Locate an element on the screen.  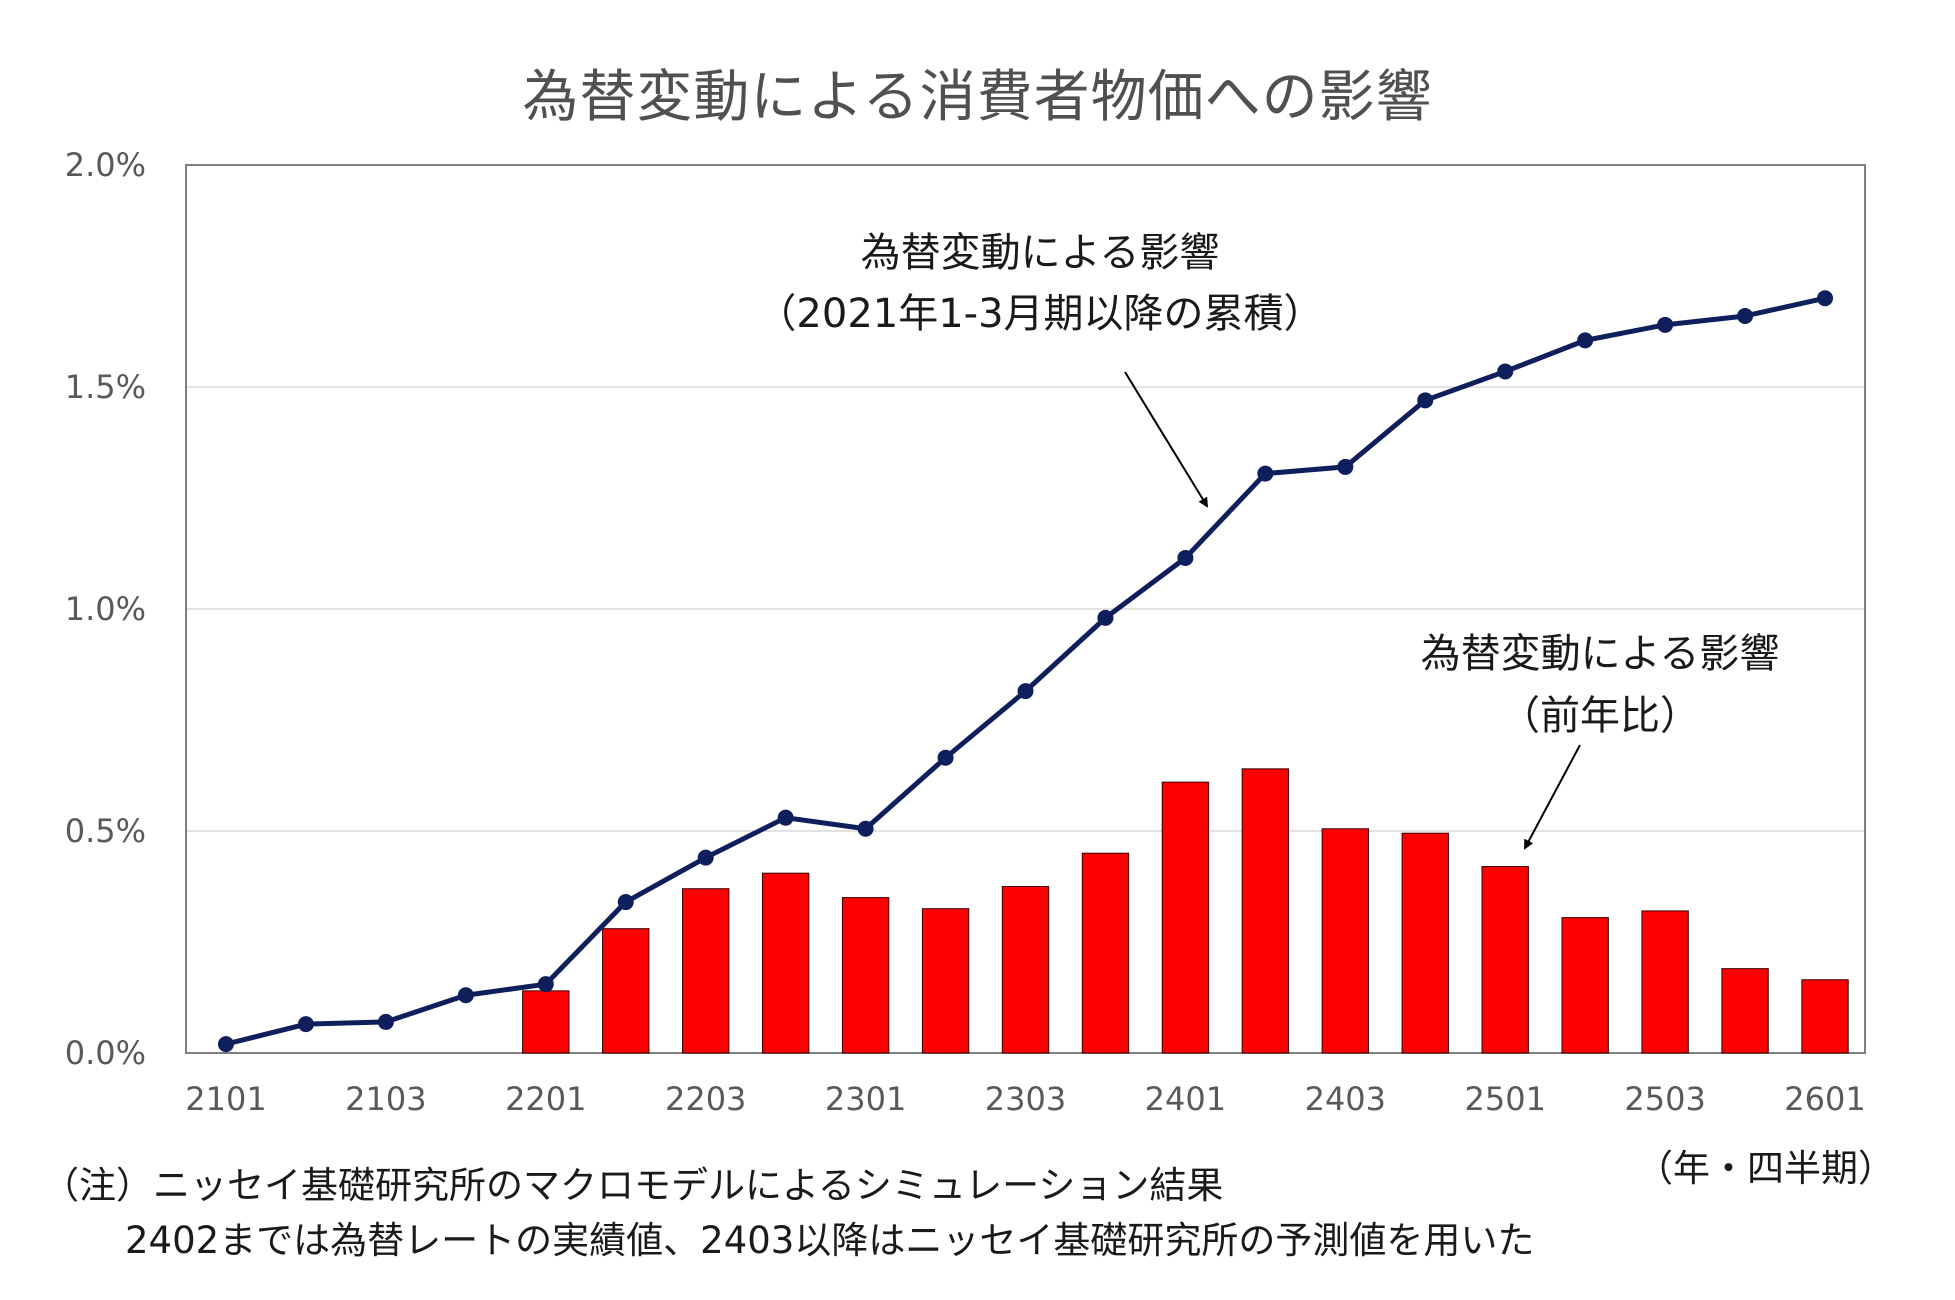
footnote-1: （注）ニッセイ基礎研究所のマクロモデルによるシミュレーション結果 is located at coordinates (633, 1185).